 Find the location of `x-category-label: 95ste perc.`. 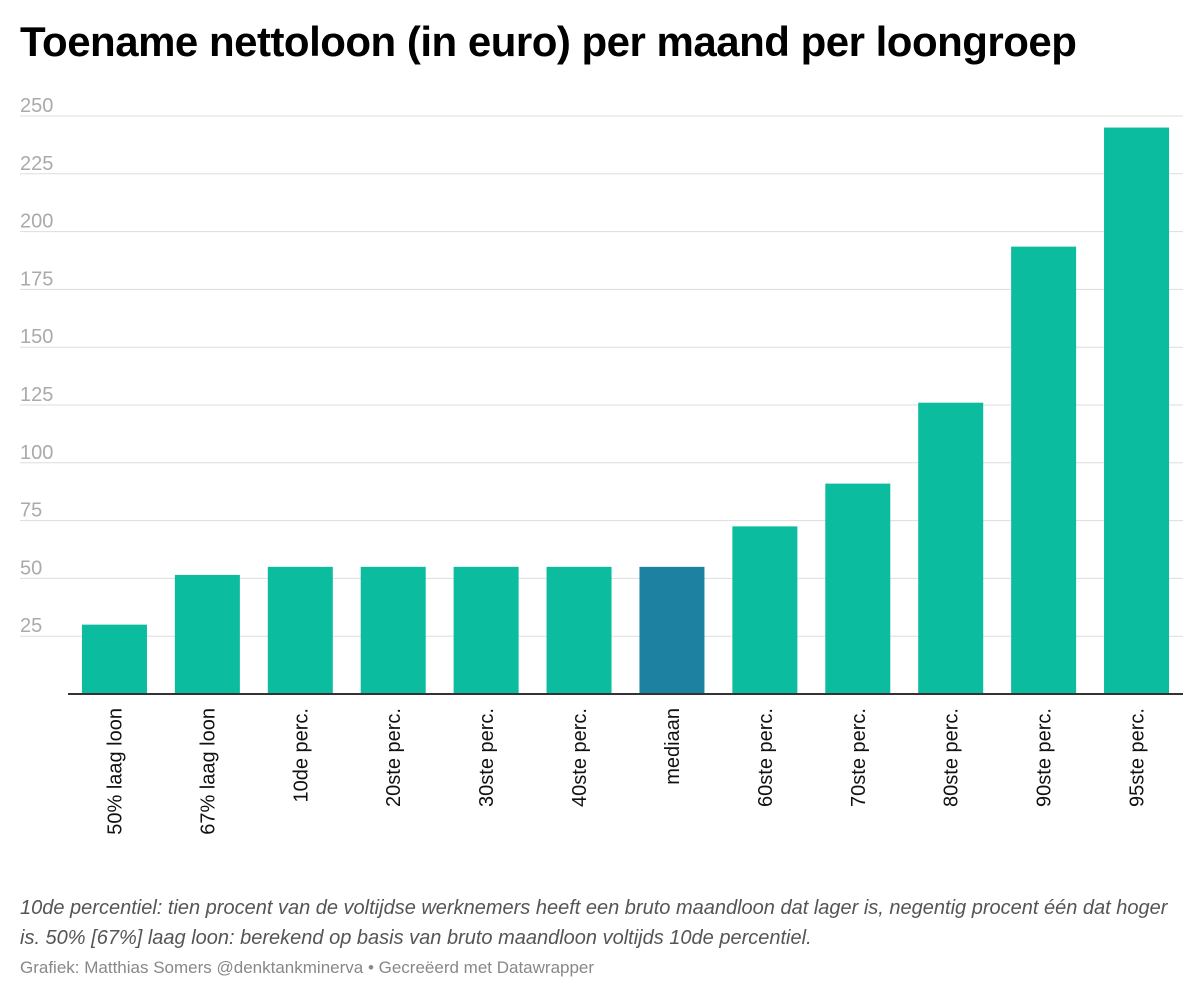

x-category-label: 95ste perc. is located at coordinates (1138, 757).